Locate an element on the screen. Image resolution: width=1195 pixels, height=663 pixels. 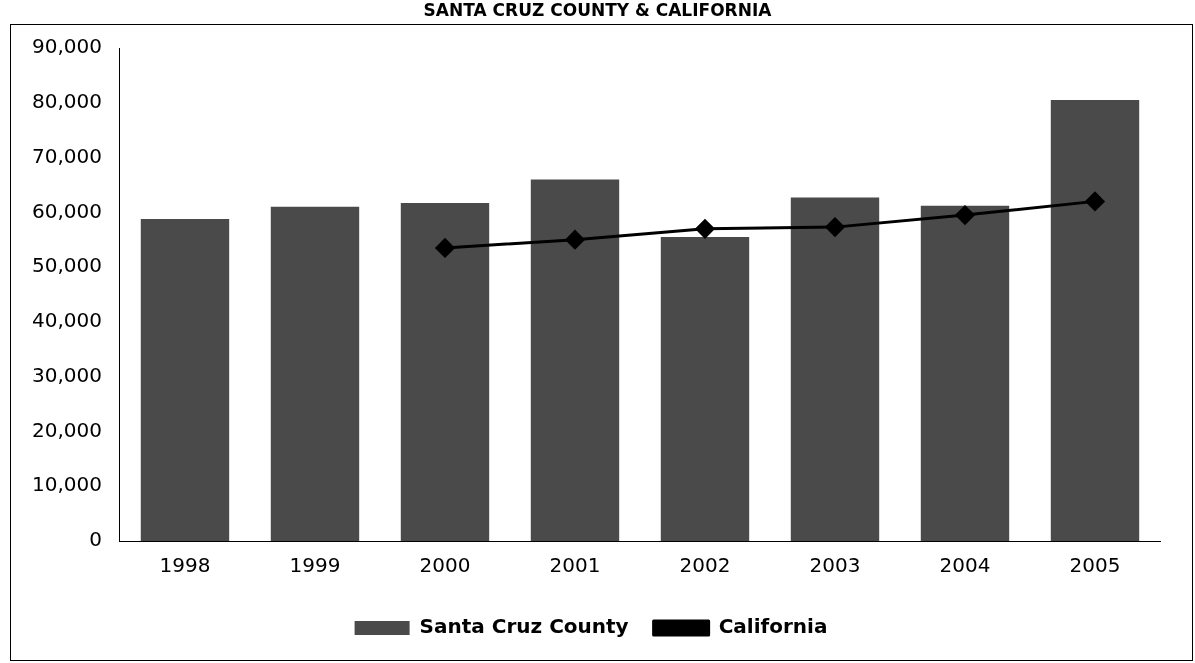
x-tick-label: 1998 is located at coordinates (185, 565).